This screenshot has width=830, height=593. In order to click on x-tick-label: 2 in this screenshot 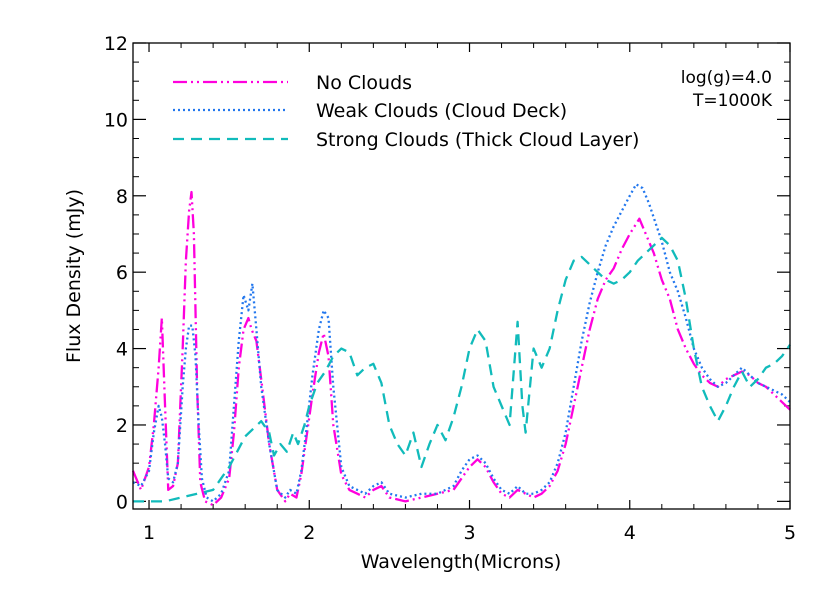, I will do `click(309, 533)`.